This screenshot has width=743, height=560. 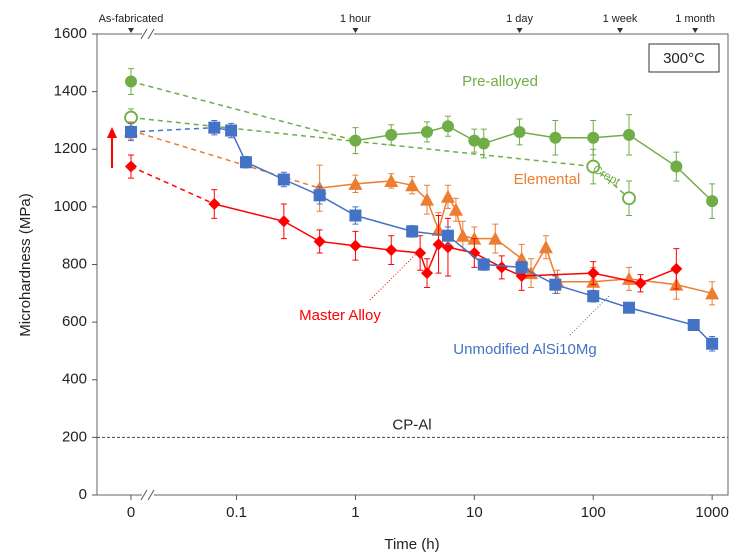 What do you see at coordinates (70, 148) in the screenshot?
I see `y-tick-label: 1200` at bounding box center [70, 148].